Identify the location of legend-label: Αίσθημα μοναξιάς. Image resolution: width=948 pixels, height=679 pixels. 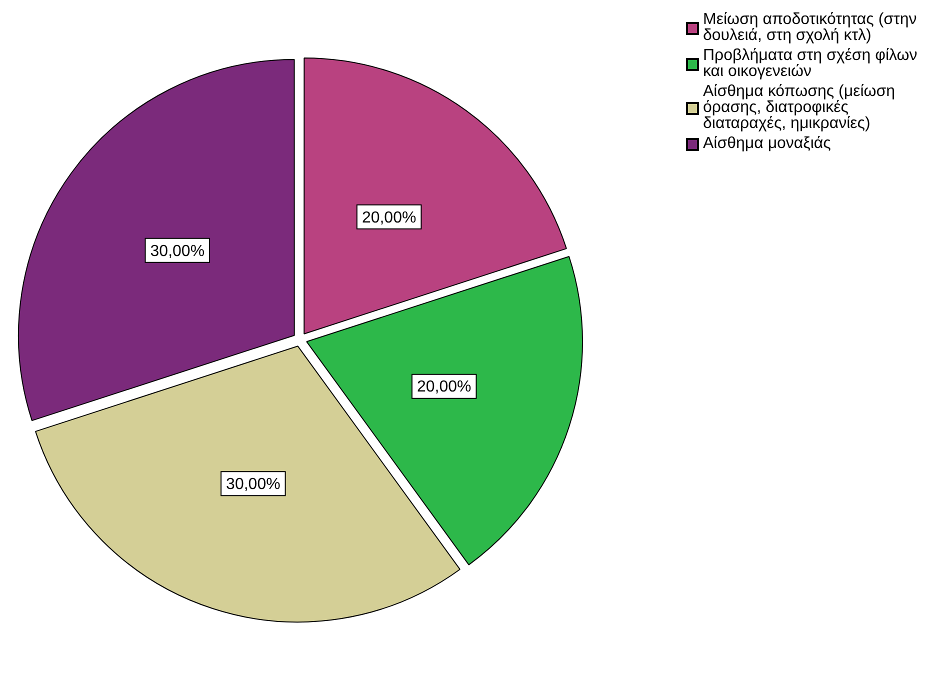
(767, 143).